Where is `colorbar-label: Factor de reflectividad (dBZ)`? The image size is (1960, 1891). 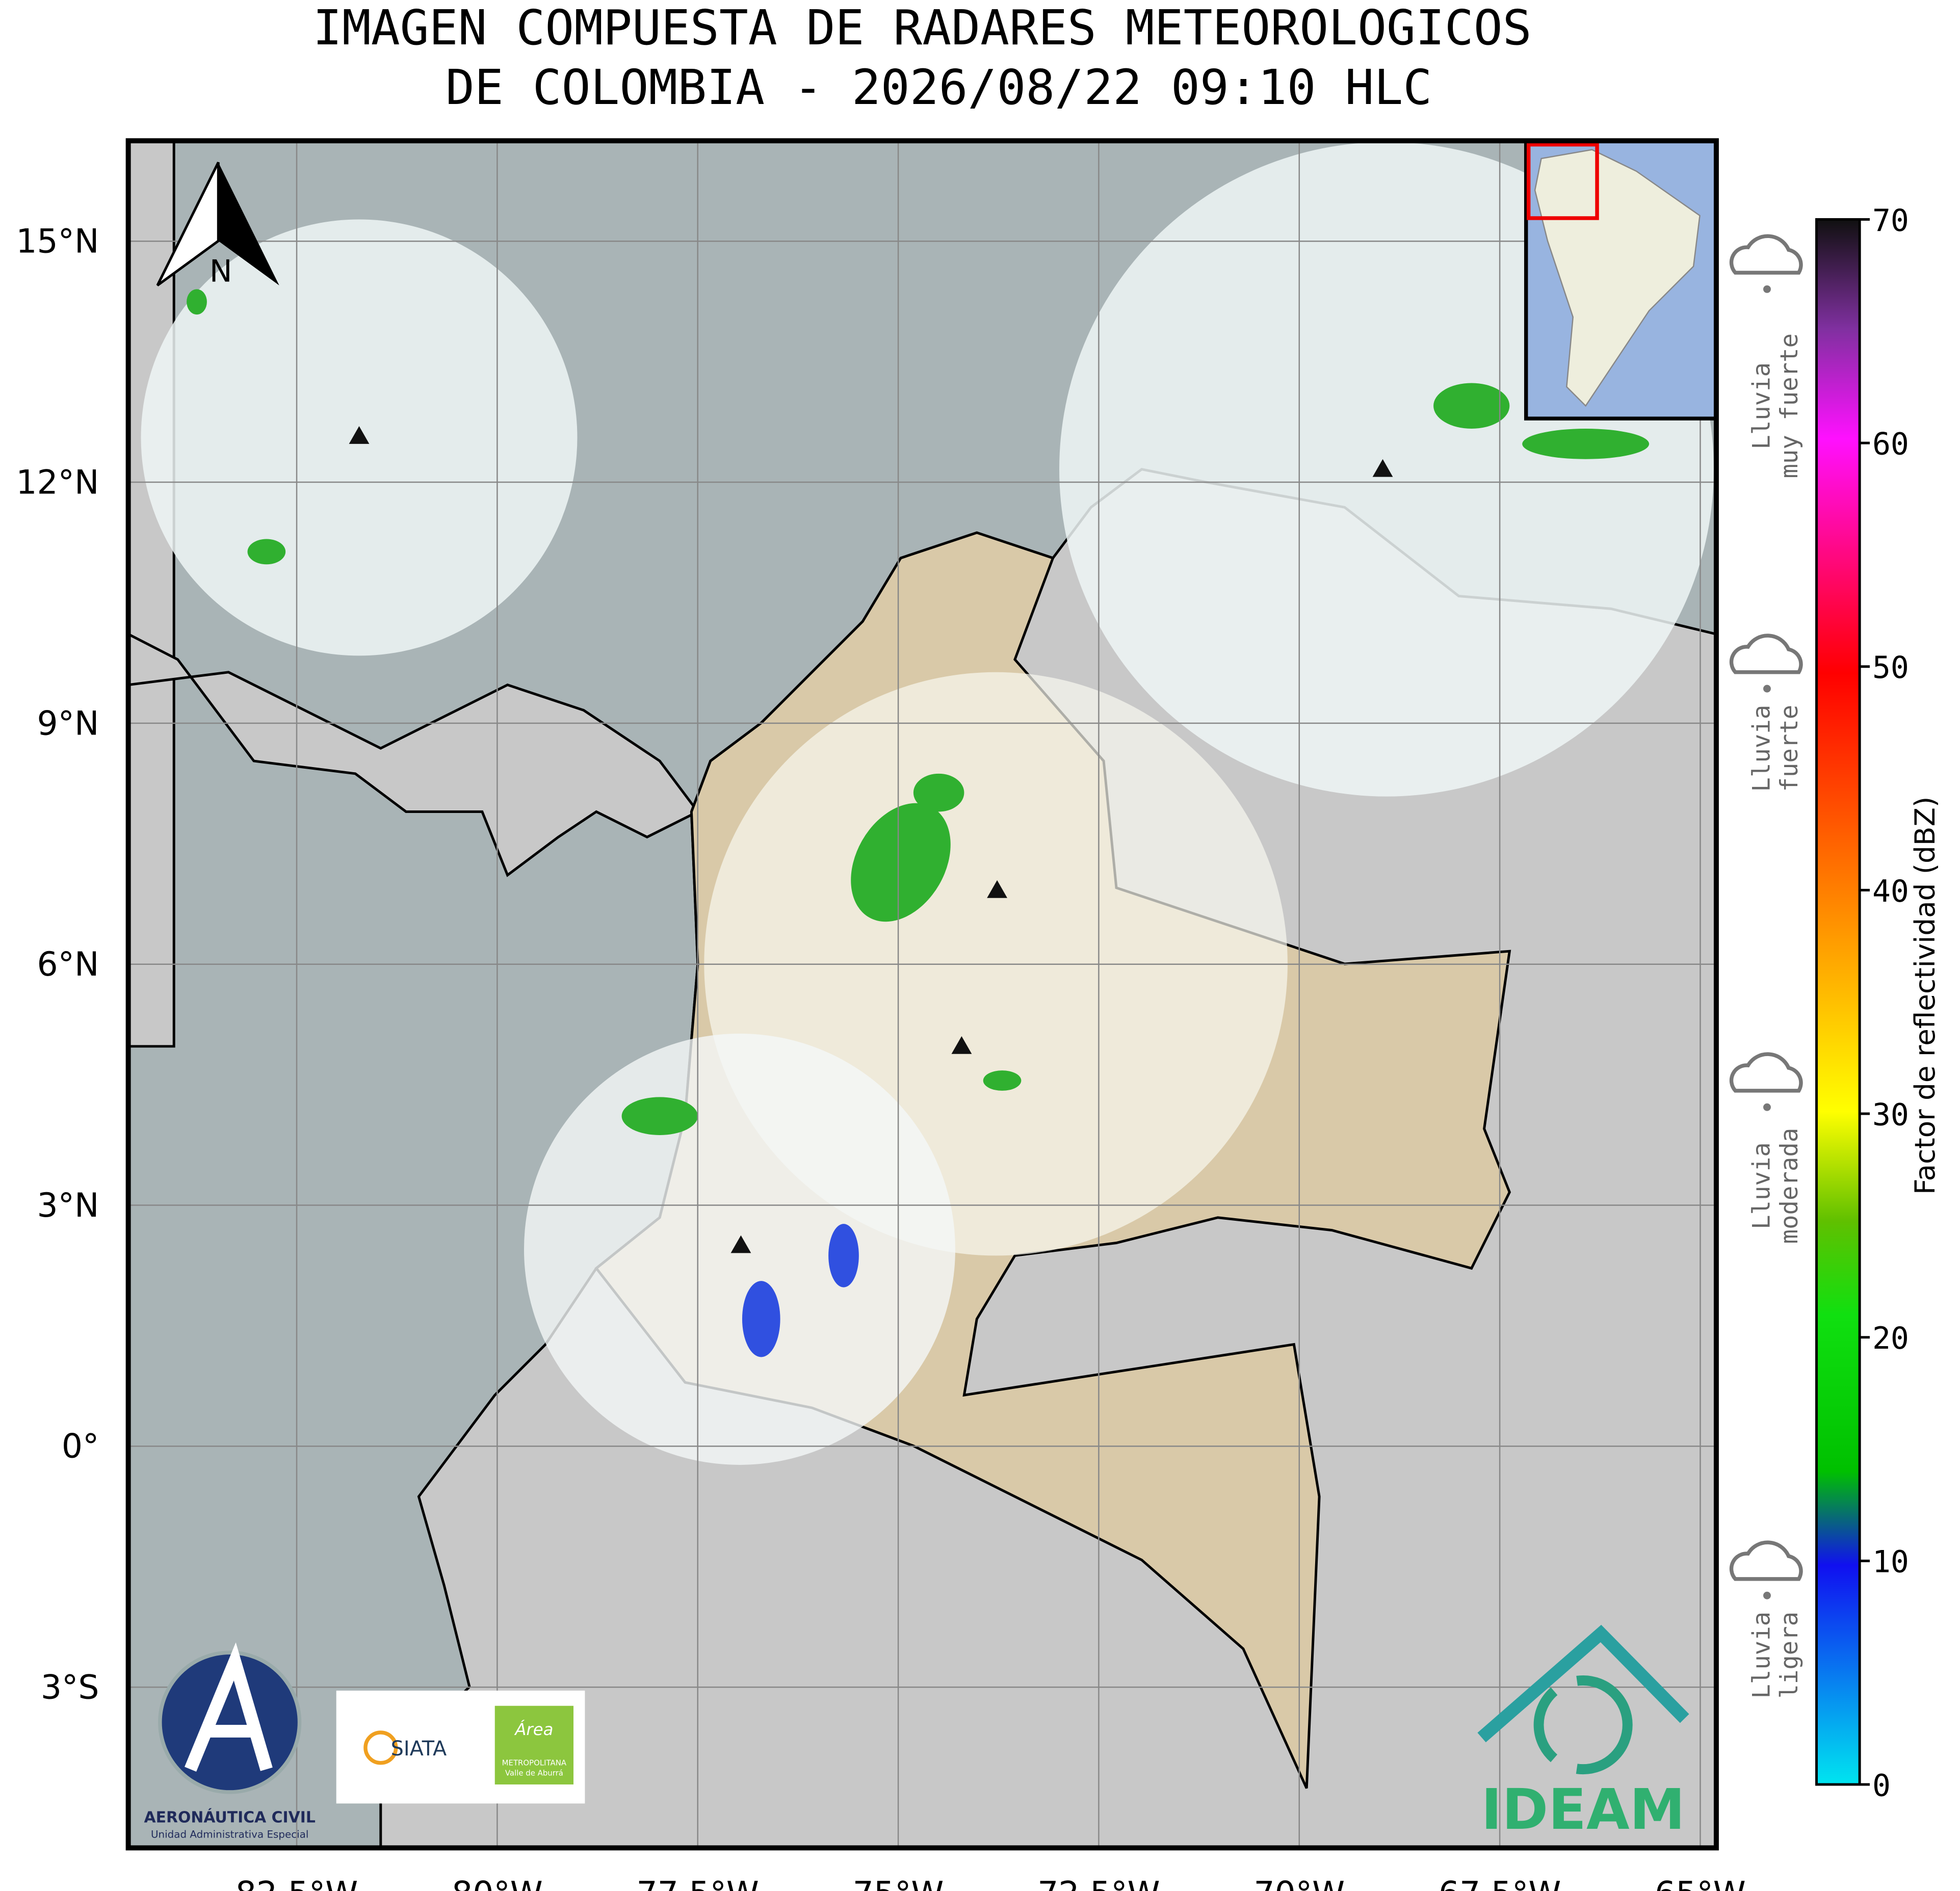
colorbar-label: Factor de reflectividad (dBZ) is located at coordinates (1925, 996).